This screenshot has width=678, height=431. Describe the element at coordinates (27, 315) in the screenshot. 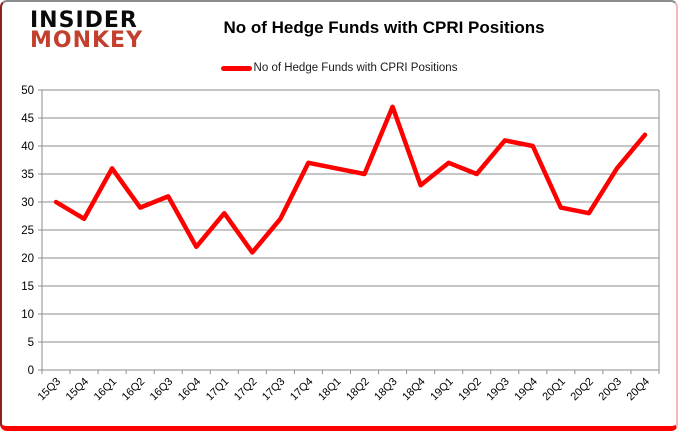

I see `y-axis-label: 10` at that location.